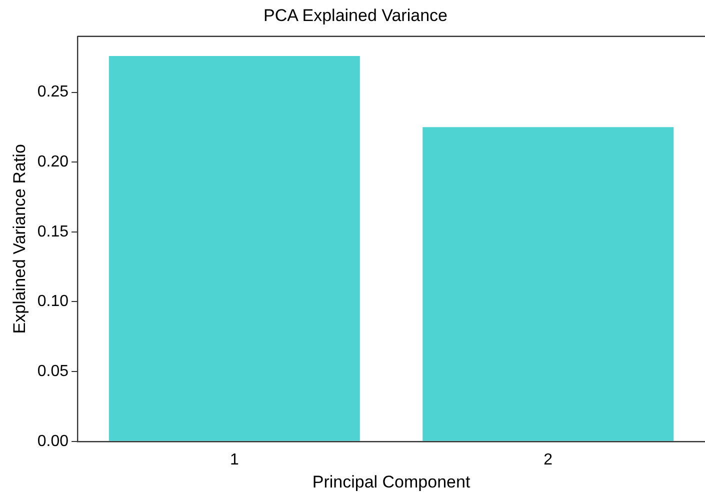 This screenshot has height=501, width=705. Describe the element at coordinates (53, 441) in the screenshot. I see `y-tick-label: 0.00` at that location.